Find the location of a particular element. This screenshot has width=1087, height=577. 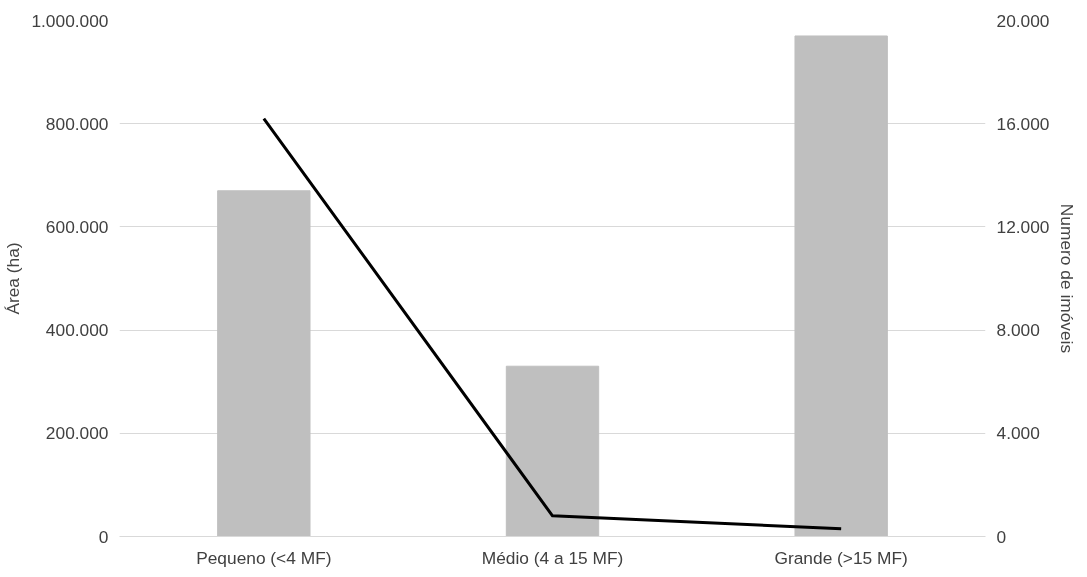

y2-tick-label: 12.000 is located at coordinates (1023, 226).